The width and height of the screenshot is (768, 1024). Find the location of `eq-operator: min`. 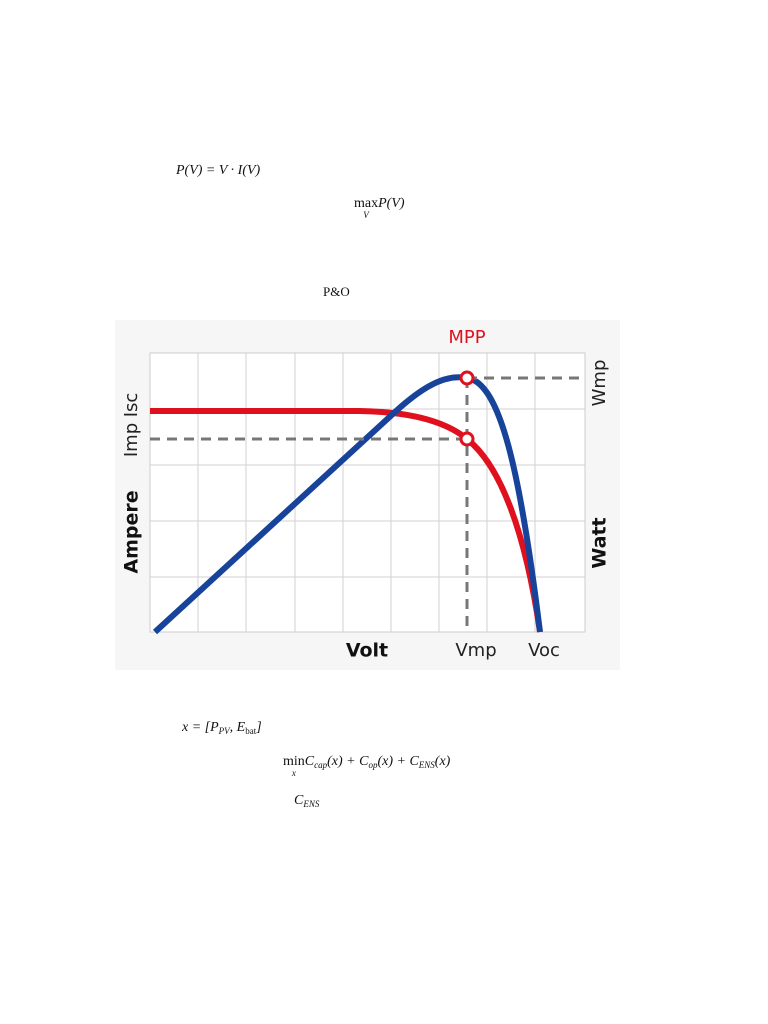

eq-operator: min is located at coordinates (294, 761).